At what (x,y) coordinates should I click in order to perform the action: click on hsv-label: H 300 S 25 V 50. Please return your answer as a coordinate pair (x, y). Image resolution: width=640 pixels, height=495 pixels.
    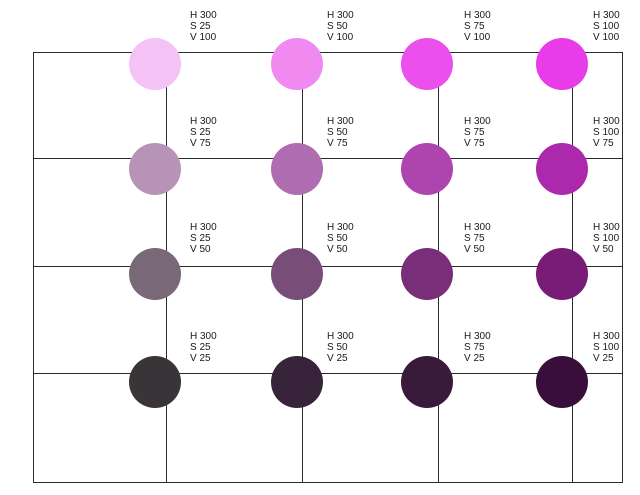
    Looking at the image, I should click on (203, 238).